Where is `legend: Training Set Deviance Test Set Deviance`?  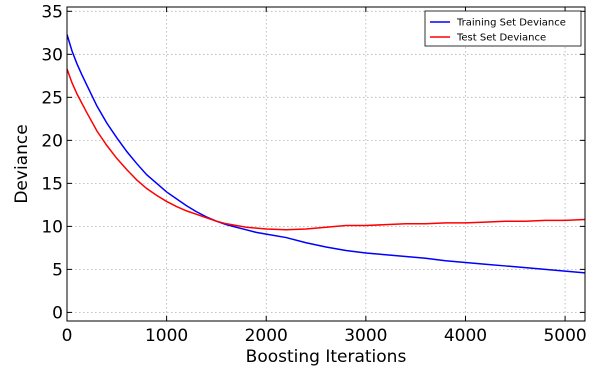 legend: Training Set Deviance Test Set Deviance is located at coordinates (503, 28).